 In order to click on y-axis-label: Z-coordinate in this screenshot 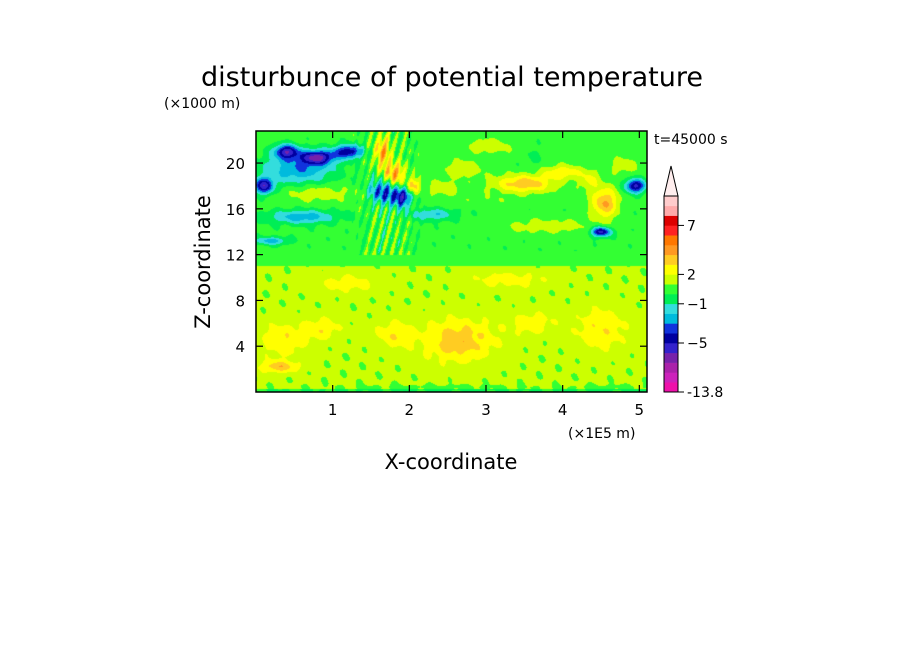, I will do `click(203, 262)`.